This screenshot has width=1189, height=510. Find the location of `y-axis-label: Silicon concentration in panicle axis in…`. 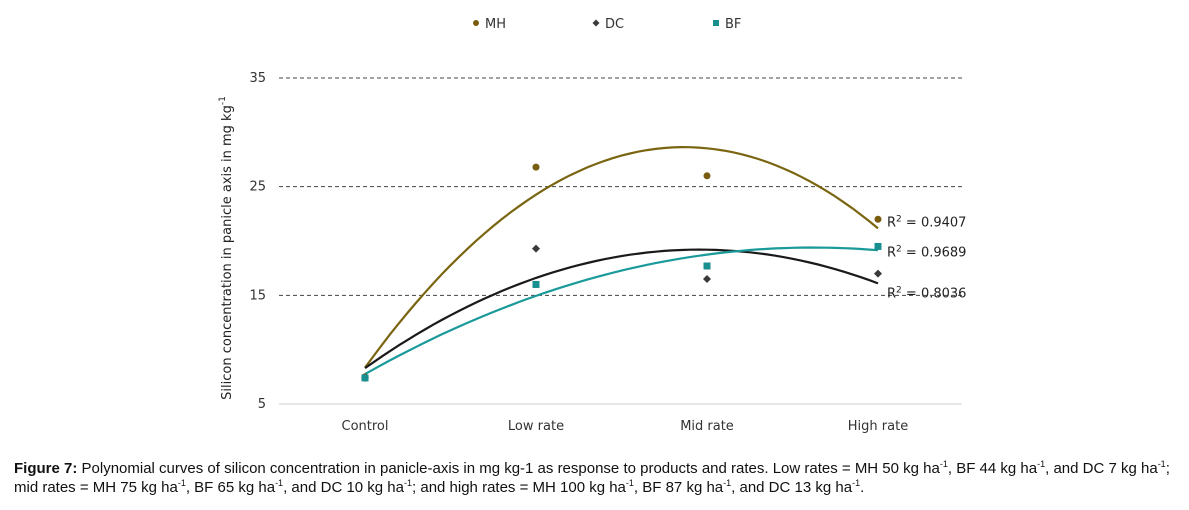

y-axis-label: Silicon concentration in panicle axis in… is located at coordinates (226, 248).